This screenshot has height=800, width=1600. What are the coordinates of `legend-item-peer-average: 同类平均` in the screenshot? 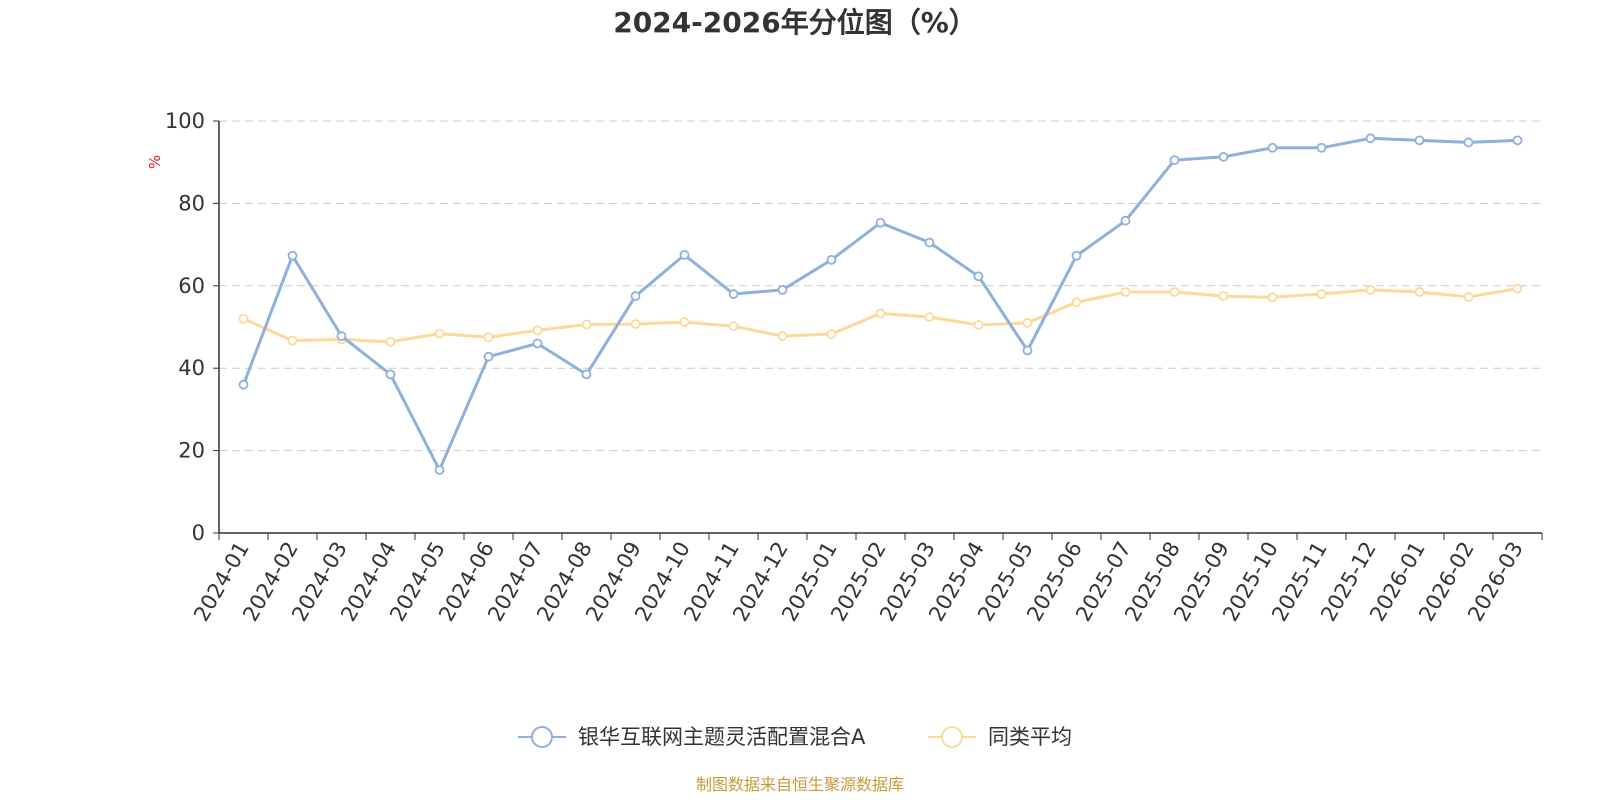 It's located at (1000, 737).